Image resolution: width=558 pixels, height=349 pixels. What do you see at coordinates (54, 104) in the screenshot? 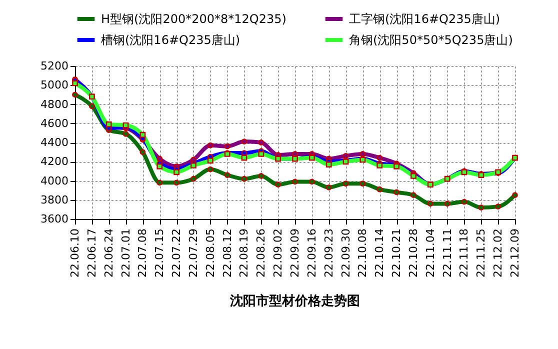
I see `y-tick-label: 4800` at bounding box center [54, 104].